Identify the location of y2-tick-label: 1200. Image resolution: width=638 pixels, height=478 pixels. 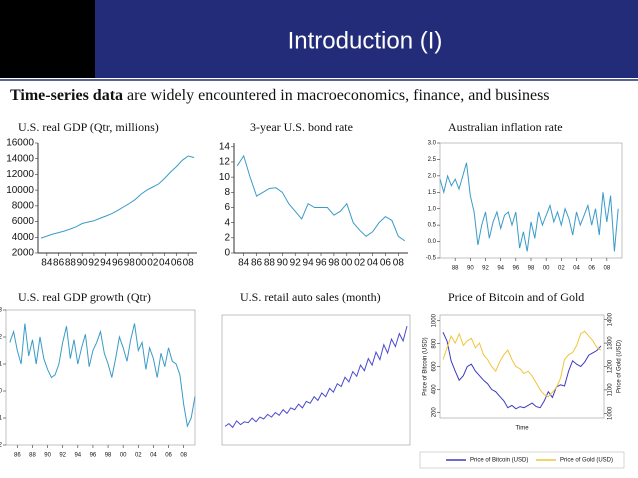
(611, 366).